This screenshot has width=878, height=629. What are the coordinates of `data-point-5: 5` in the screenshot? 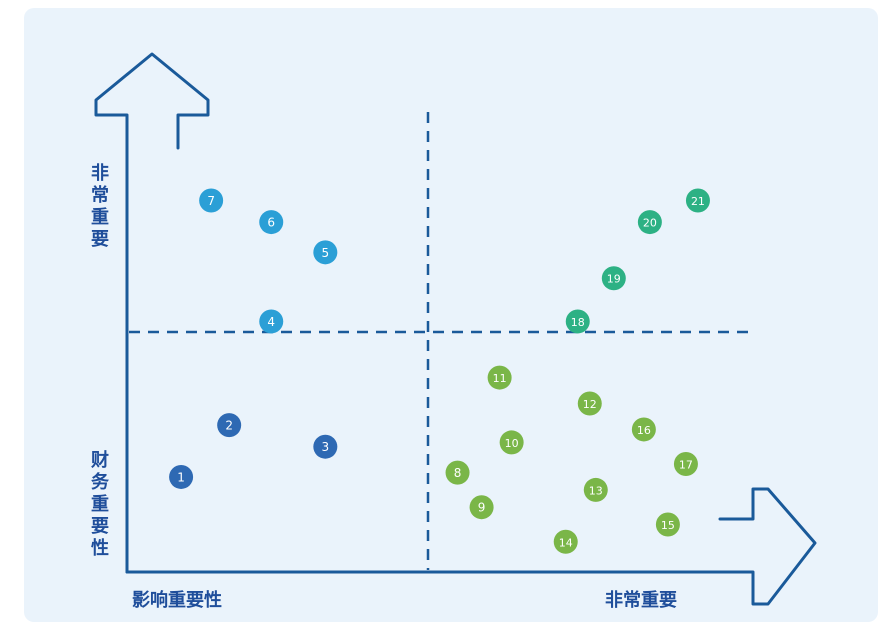 It's located at (325, 252).